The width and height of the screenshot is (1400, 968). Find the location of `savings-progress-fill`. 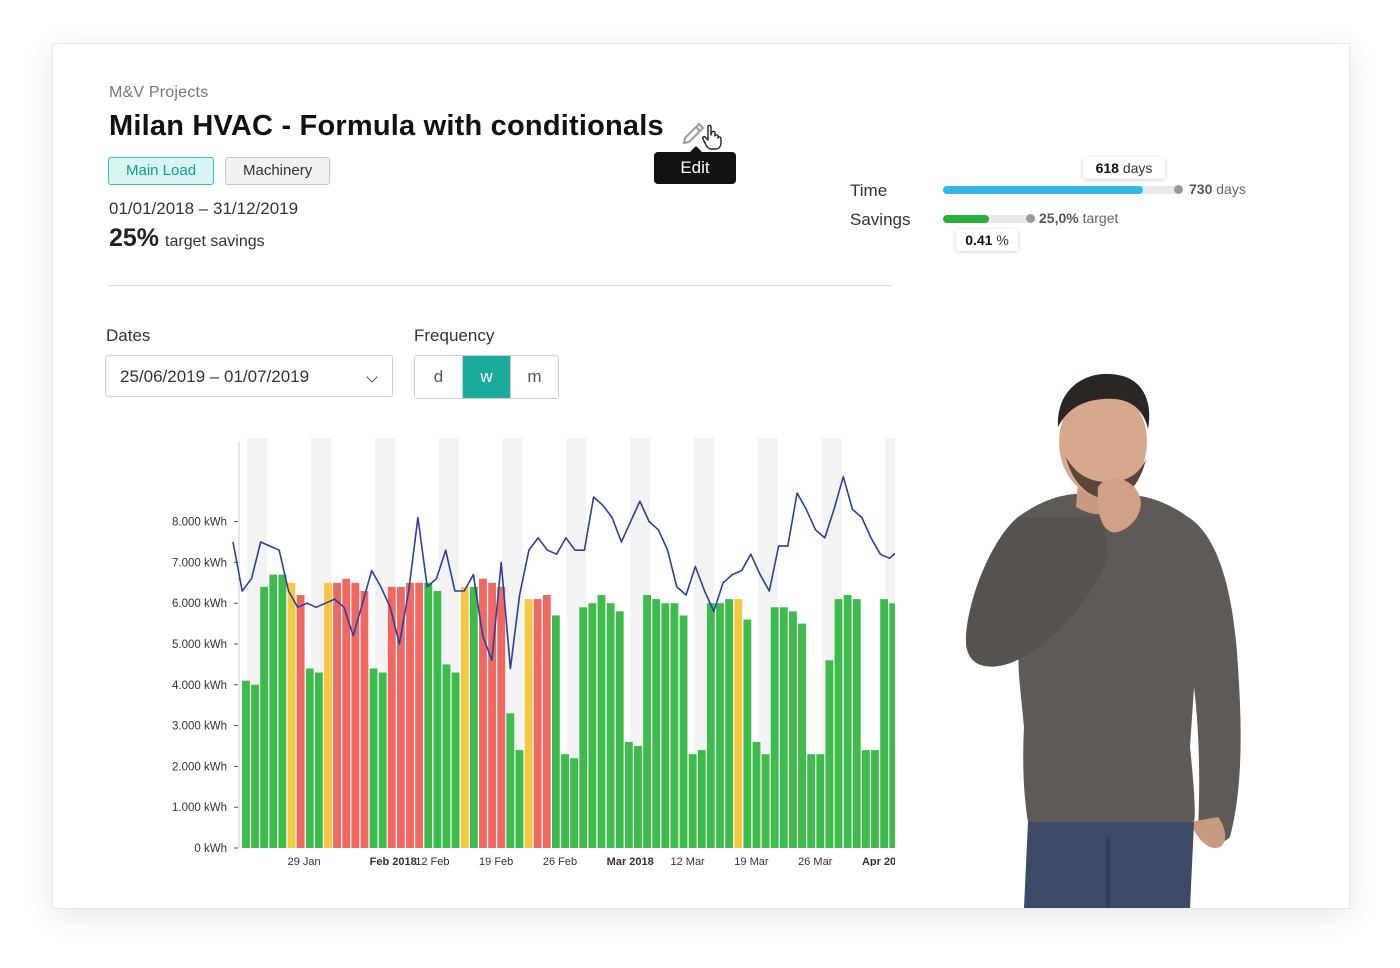

savings-progress-fill is located at coordinates (966, 219).